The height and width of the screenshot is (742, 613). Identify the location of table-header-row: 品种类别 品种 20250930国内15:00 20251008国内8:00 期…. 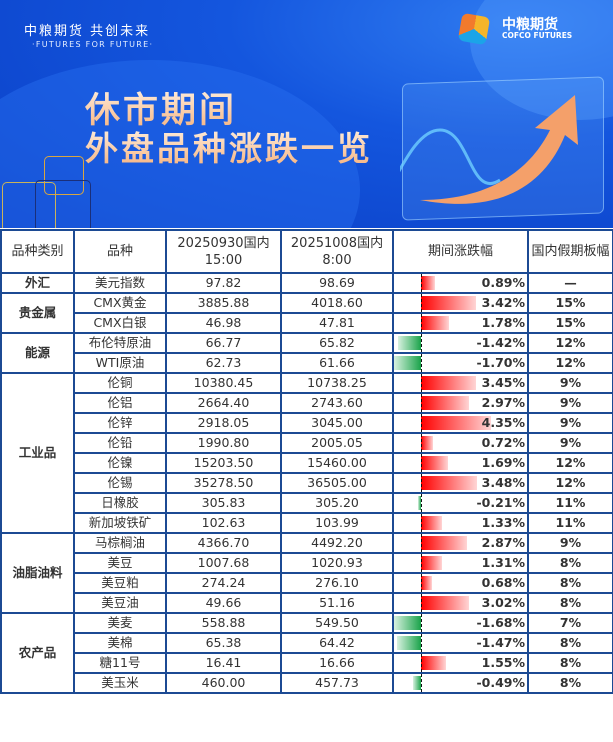
(306, 251).